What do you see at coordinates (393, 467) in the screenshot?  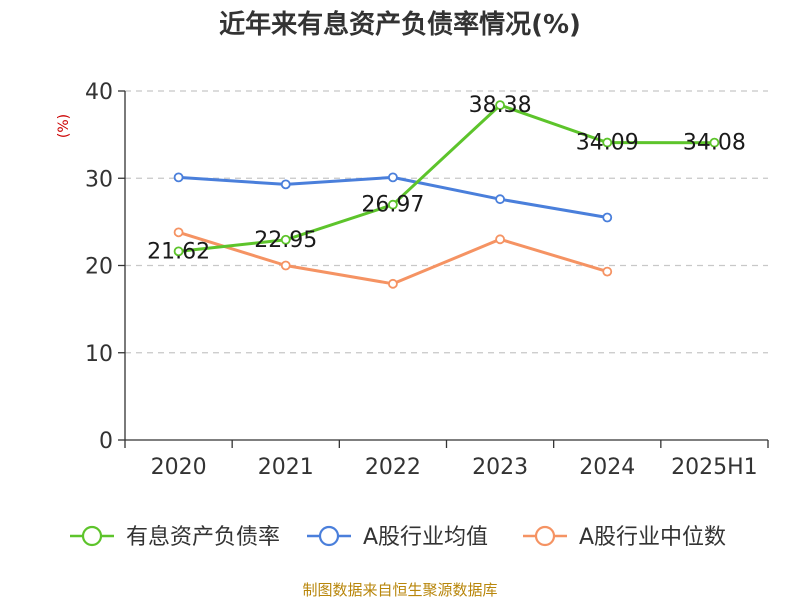 I see `x-tick-label: 2022` at bounding box center [393, 467].